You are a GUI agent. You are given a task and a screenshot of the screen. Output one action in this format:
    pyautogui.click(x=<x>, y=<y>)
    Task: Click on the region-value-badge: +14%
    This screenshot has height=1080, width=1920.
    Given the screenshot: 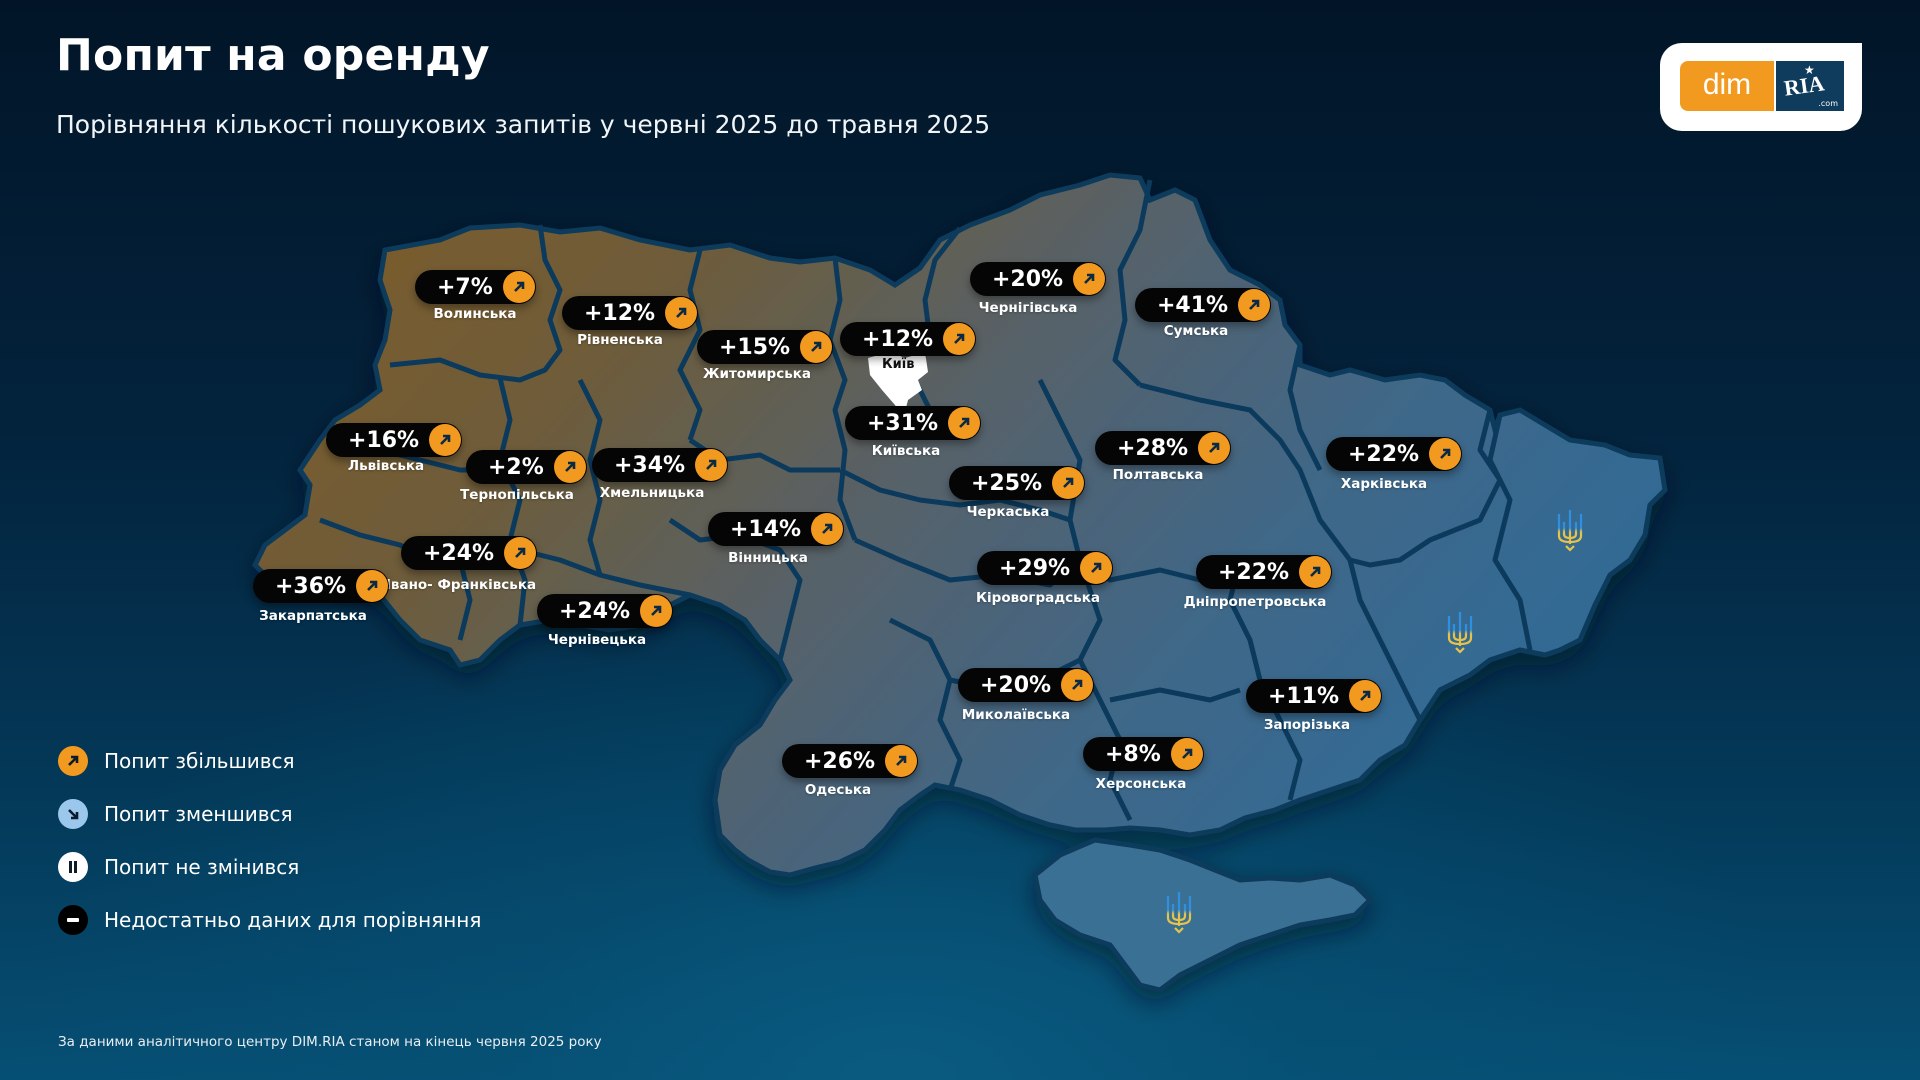 What is the action you would take?
    pyautogui.click(x=776, y=529)
    